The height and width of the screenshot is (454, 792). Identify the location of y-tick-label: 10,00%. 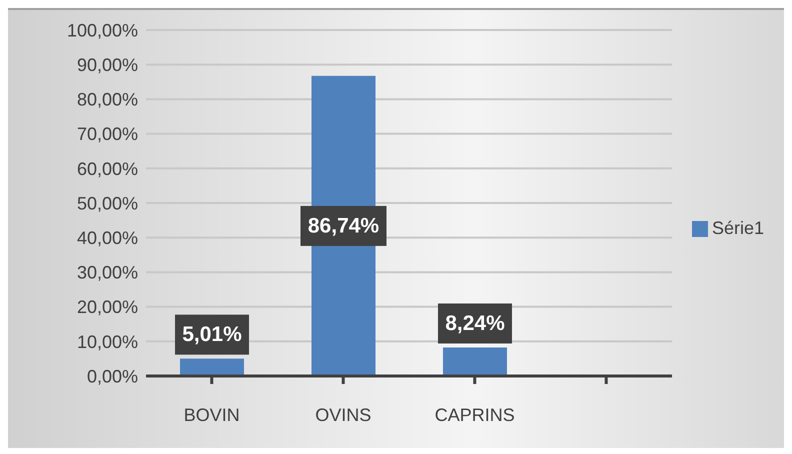
(107, 342).